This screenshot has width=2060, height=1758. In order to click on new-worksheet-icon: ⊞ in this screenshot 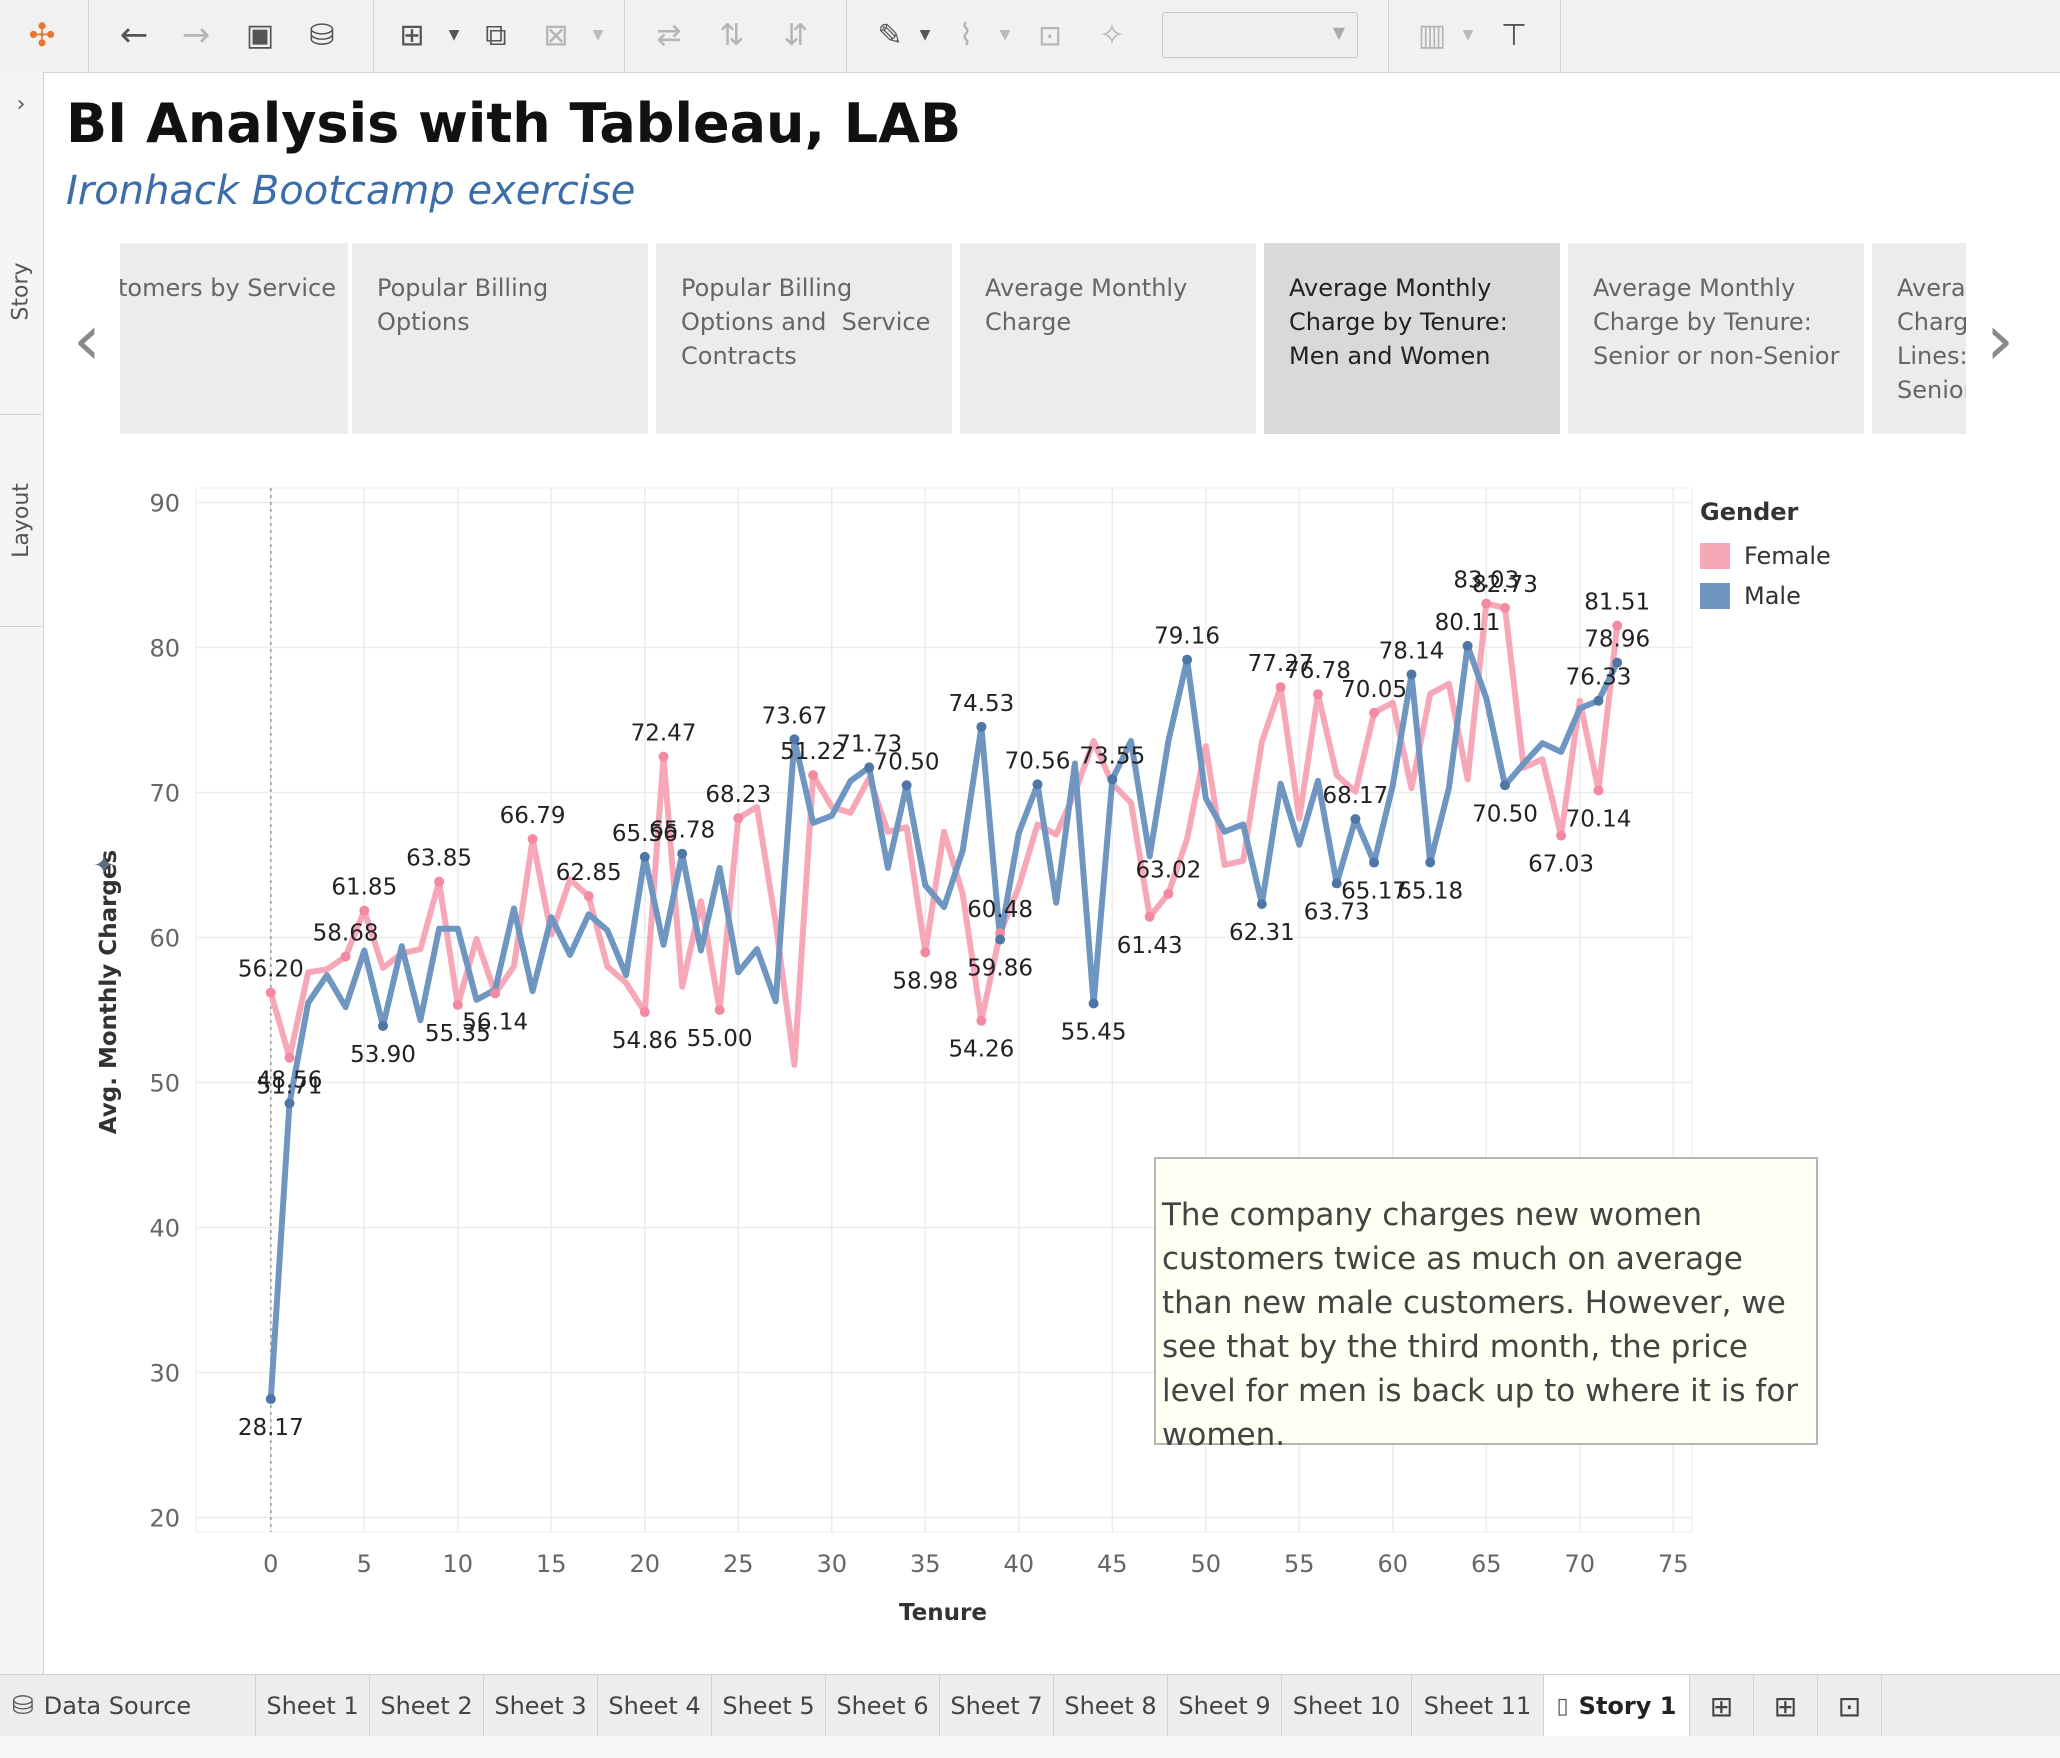, I will do `click(412, 35)`.